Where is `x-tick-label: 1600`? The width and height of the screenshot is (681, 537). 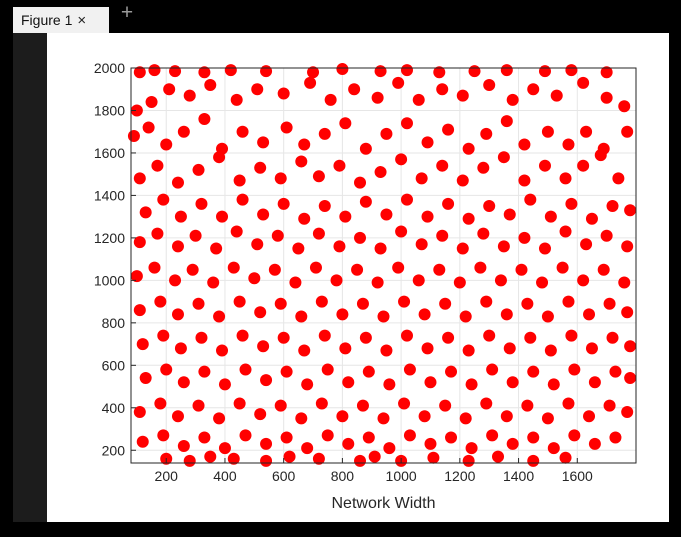
x-tick-label: 1600 is located at coordinates (577, 476).